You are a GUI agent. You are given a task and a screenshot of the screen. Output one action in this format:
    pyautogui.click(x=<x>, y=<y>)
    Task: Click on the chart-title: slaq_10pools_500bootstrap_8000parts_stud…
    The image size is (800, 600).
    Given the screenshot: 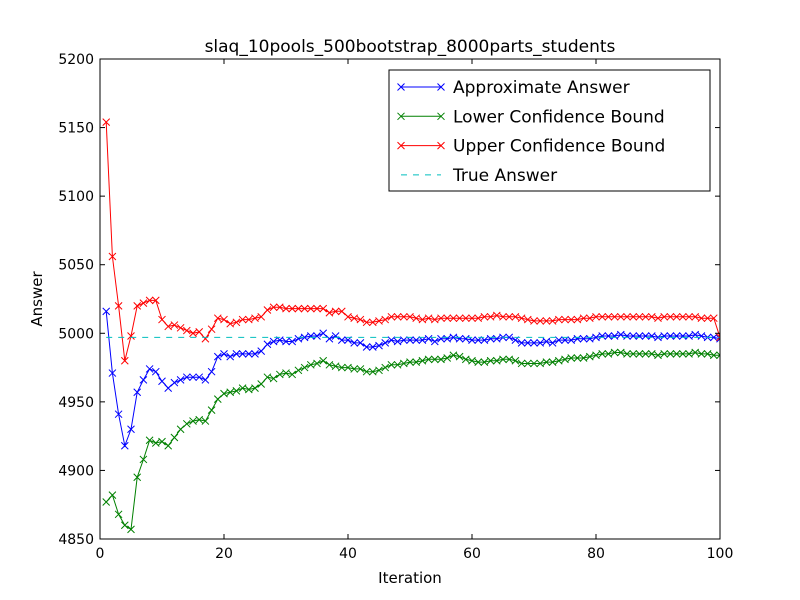 What is the action you would take?
    pyautogui.click(x=410, y=47)
    